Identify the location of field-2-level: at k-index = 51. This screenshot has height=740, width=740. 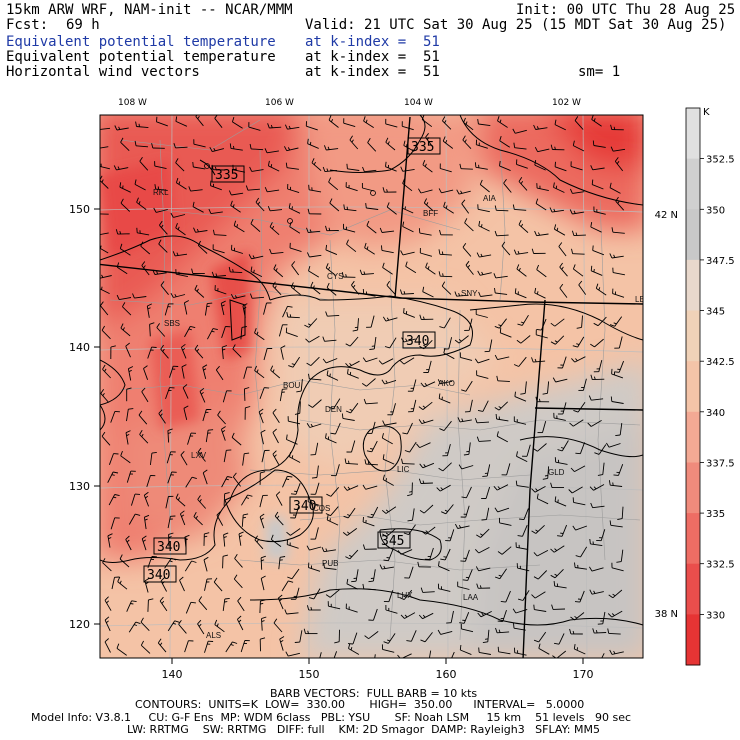
(372, 57).